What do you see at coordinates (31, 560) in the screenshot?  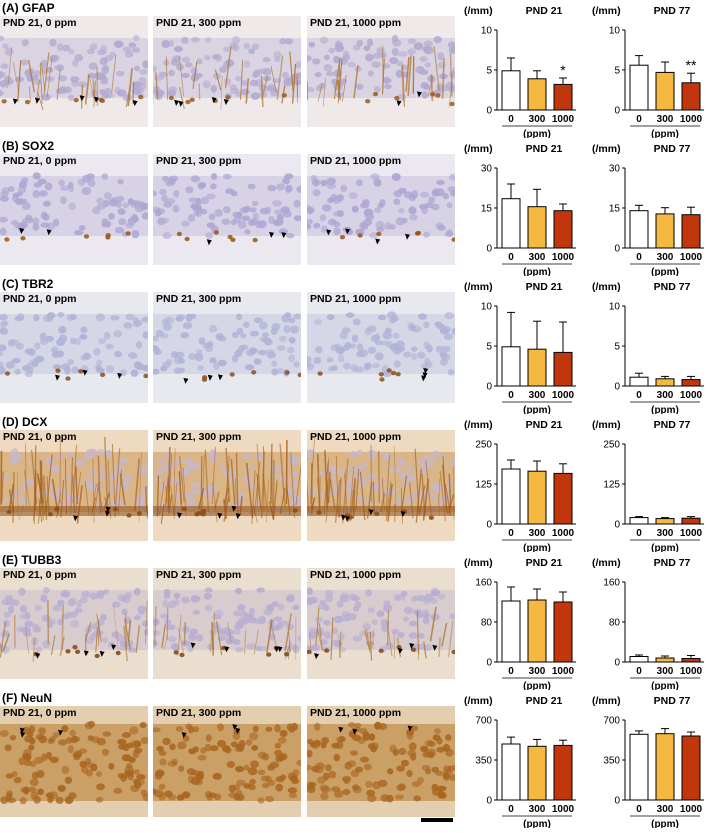 I see `panel-title: (E) TUBB3` at bounding box center [31, 560].